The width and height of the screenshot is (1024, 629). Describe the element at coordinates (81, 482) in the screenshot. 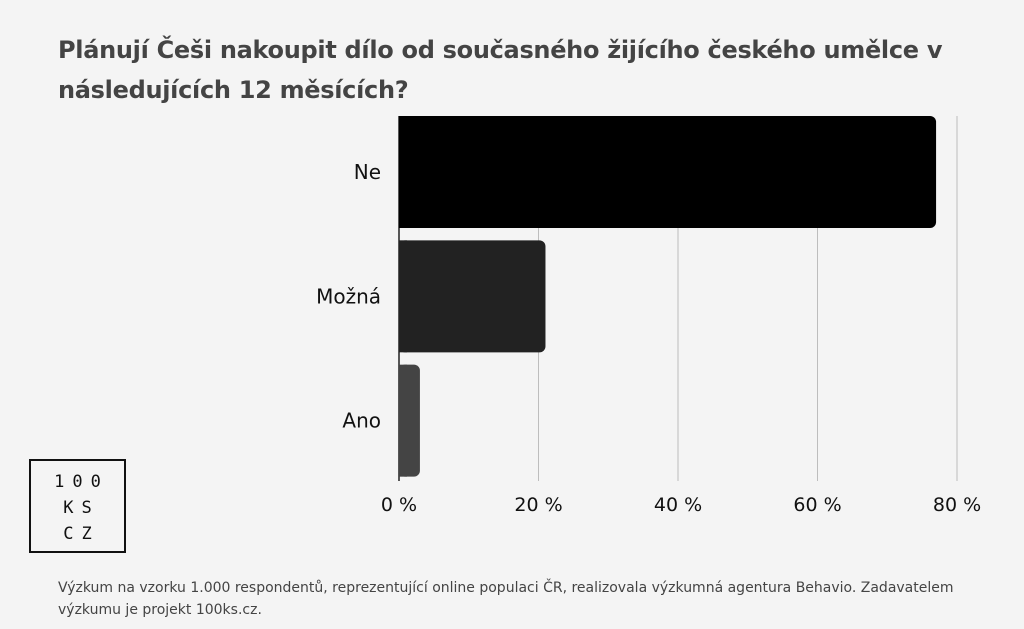

I see `logo-line: 100` at that location.